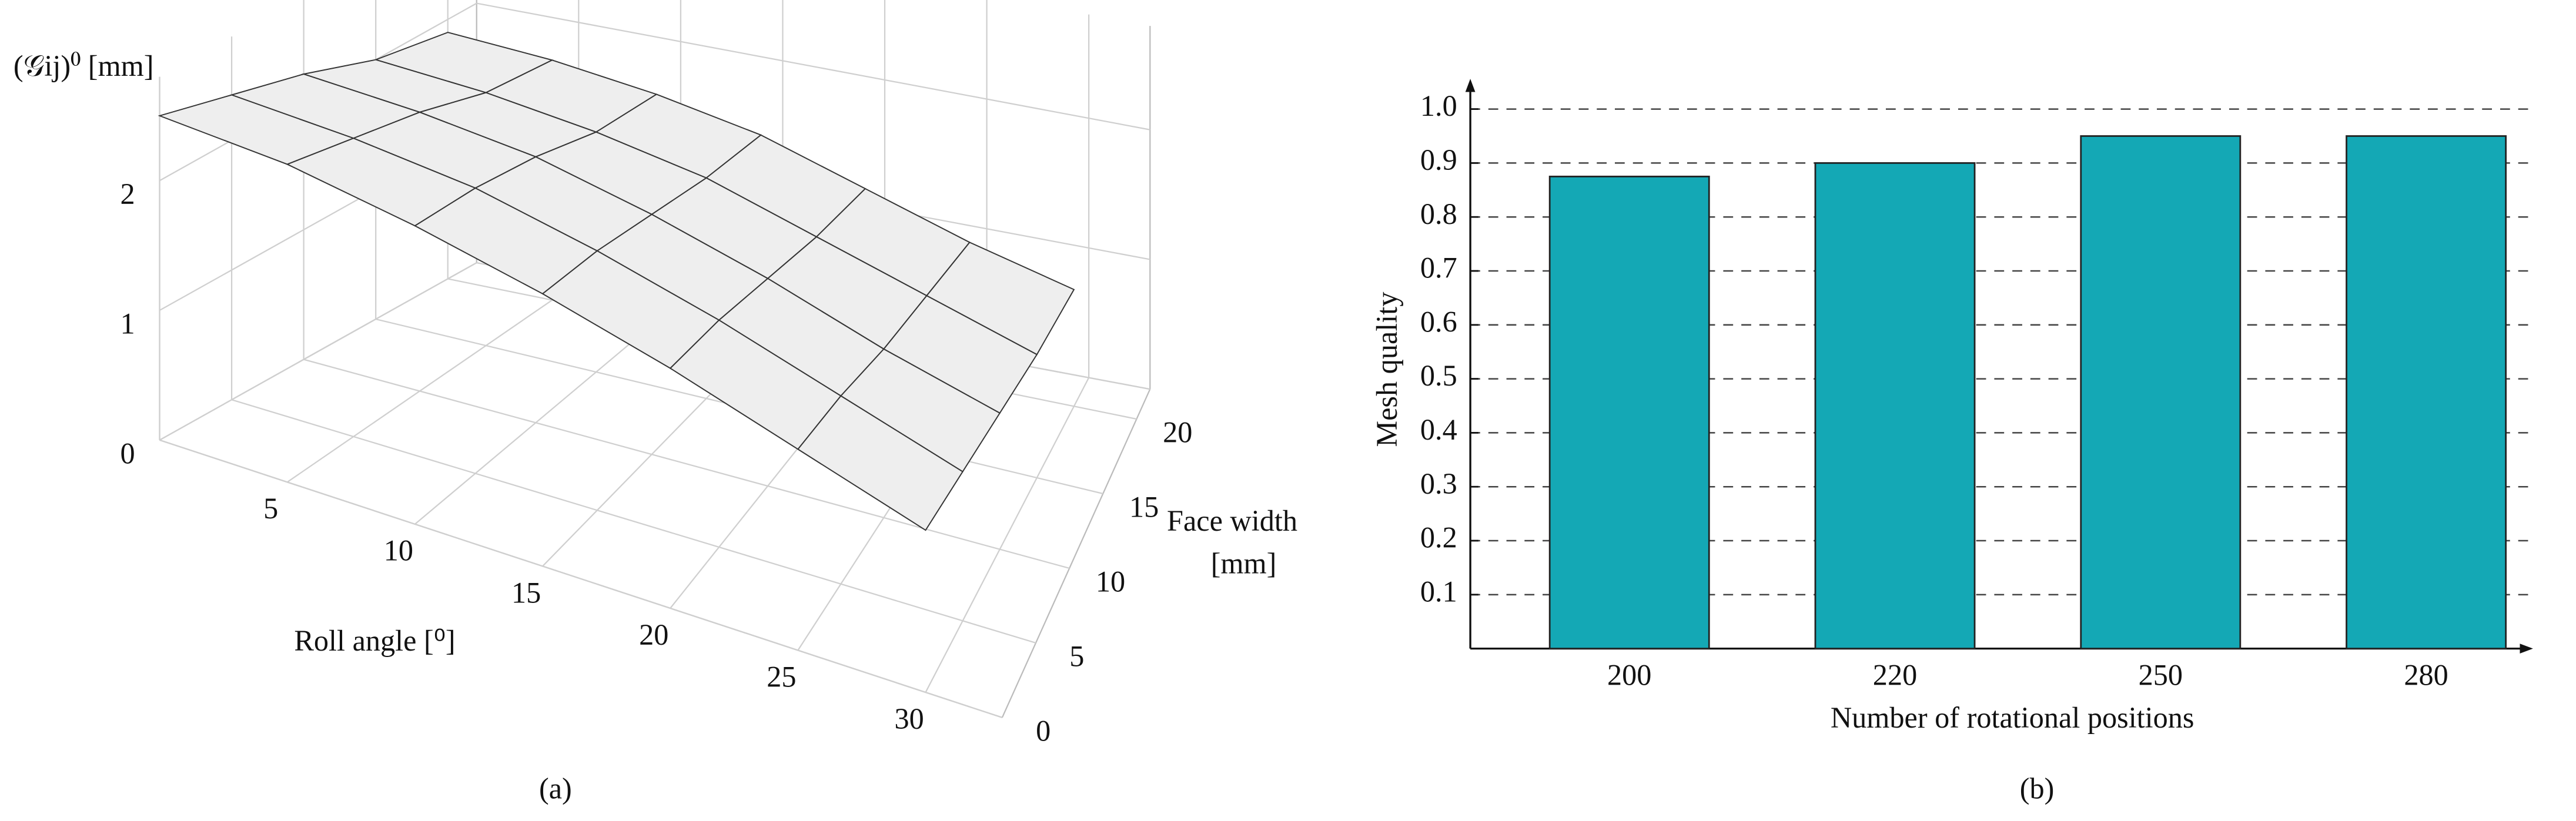 This screenshot has width=2576, height=821. What do you see at coordinates (1438, 591) in the screenshot?
I see `y-tick-label: 0.1` at bounding box center [1438, 591].